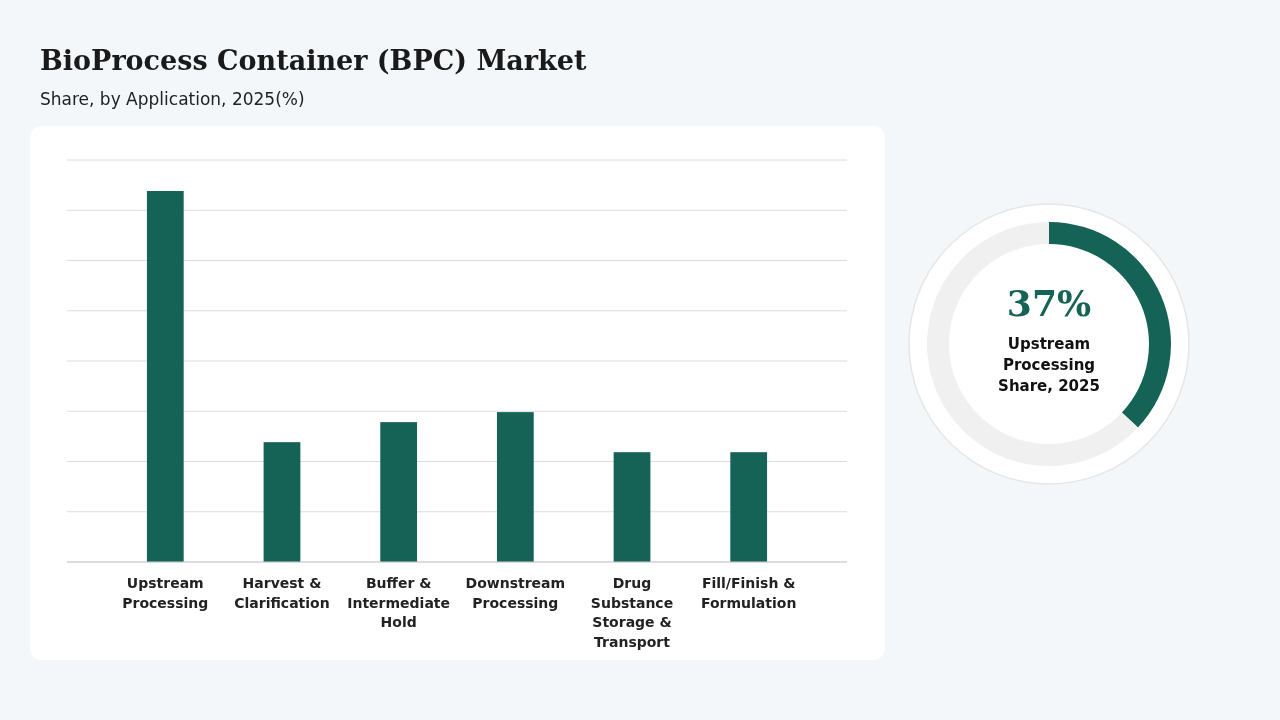  What do you see at coordinates (1049, 303) in the screenshot?
I see `data-label: 37%` at bounding box center [1049, 303].